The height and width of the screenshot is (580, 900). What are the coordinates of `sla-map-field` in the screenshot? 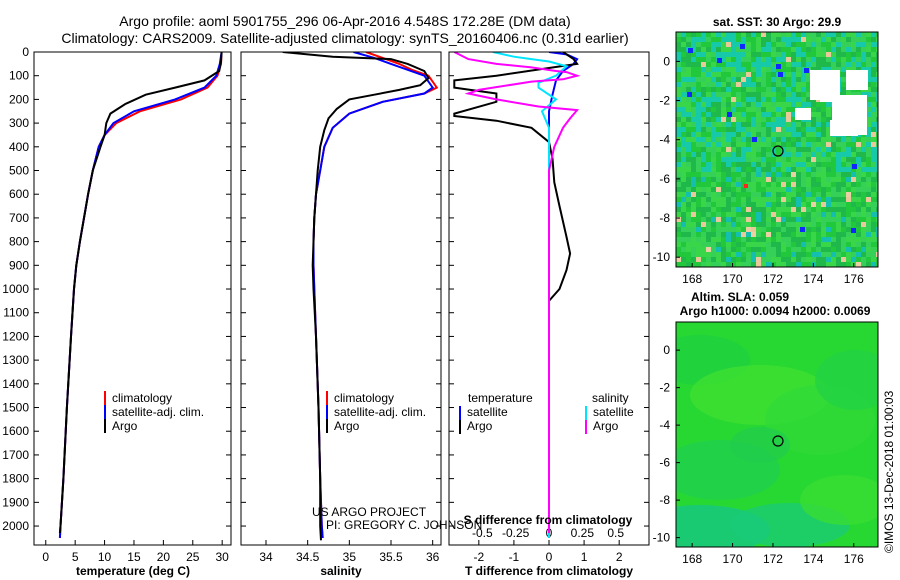 It's located at (777, 434).